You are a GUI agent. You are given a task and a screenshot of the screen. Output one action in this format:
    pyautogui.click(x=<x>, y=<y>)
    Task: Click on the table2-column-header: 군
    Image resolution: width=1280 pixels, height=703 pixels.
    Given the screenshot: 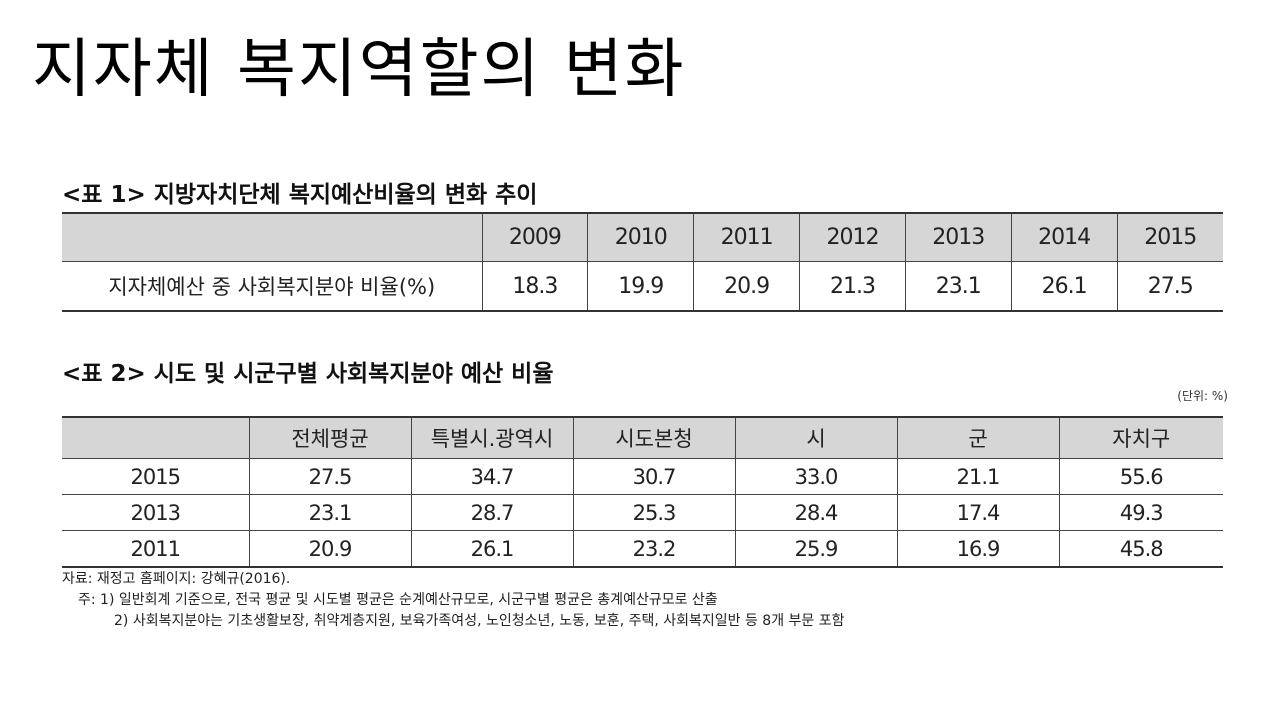 What is the action you would take?
    pyautogui.click(x=977, y=438)
    